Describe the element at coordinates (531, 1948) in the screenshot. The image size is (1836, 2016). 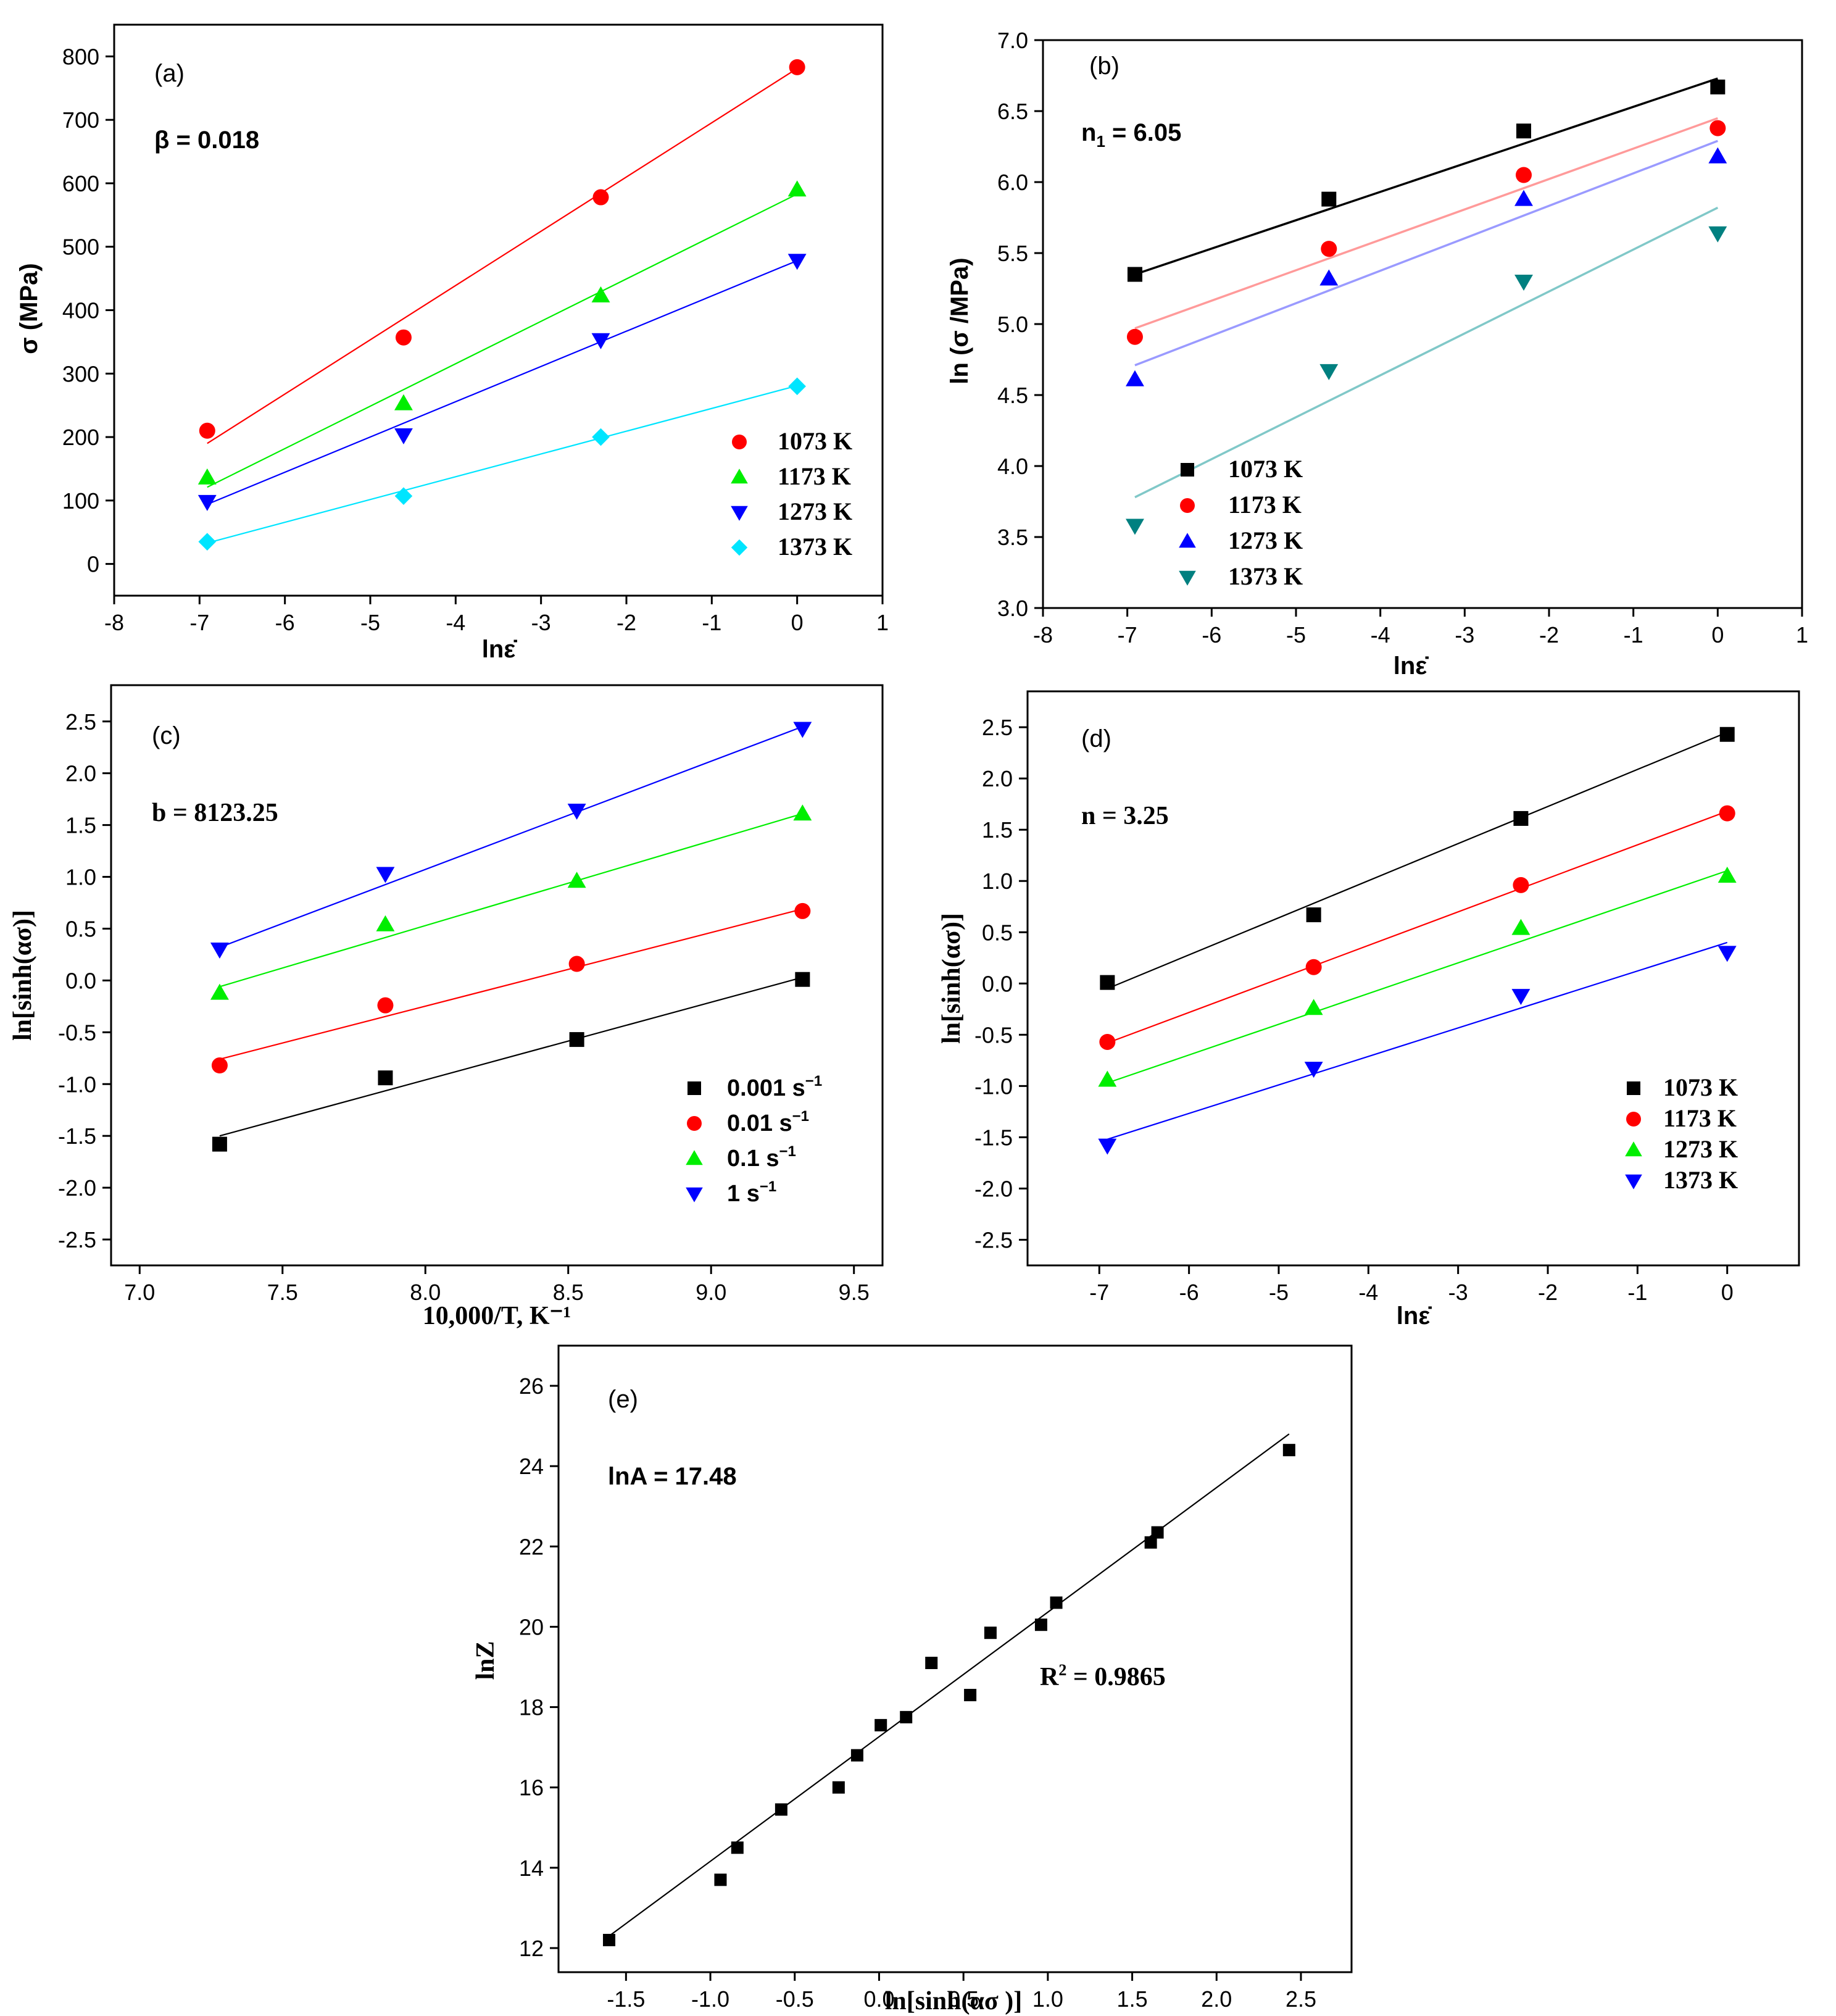
I see `y-tick-label: 12` at that location.